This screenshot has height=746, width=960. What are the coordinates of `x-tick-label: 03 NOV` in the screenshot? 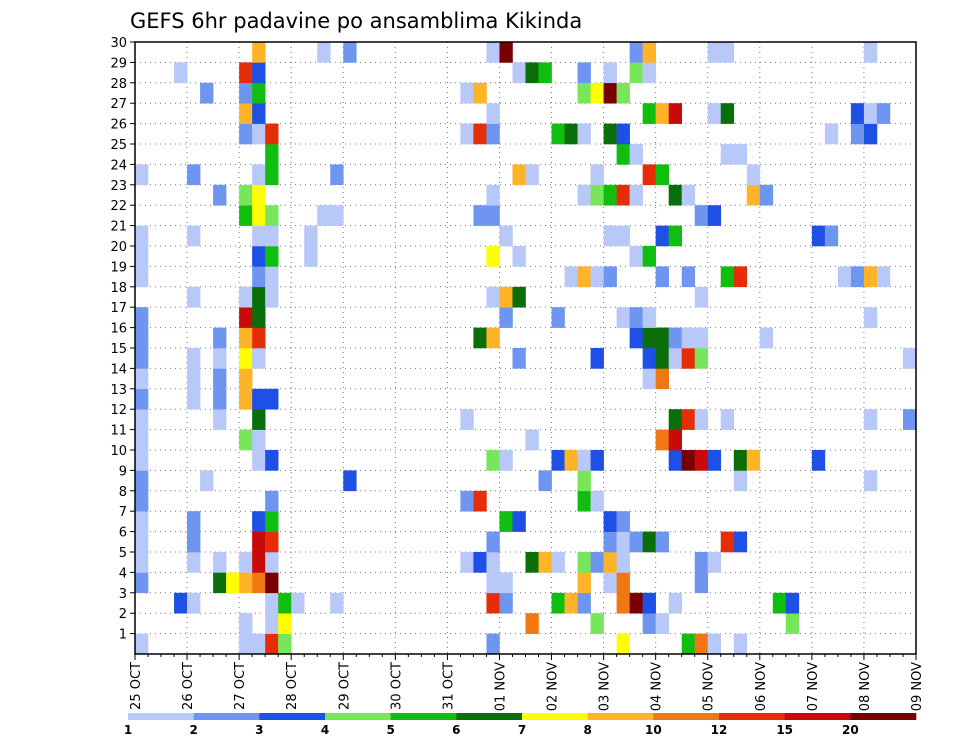 It's located at (605, 686).